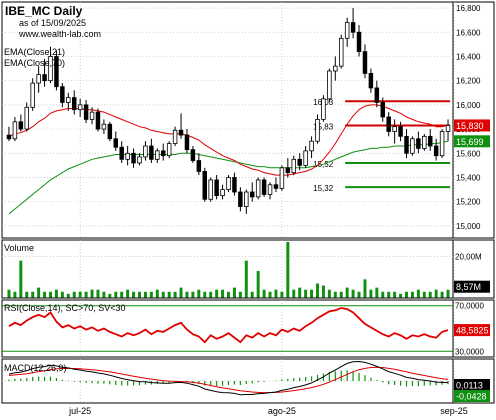 Image resolution: width=496 pixels, height=420 pixels. I want to click on macd-hist-last-label: -0,0428, so click(471, 397).